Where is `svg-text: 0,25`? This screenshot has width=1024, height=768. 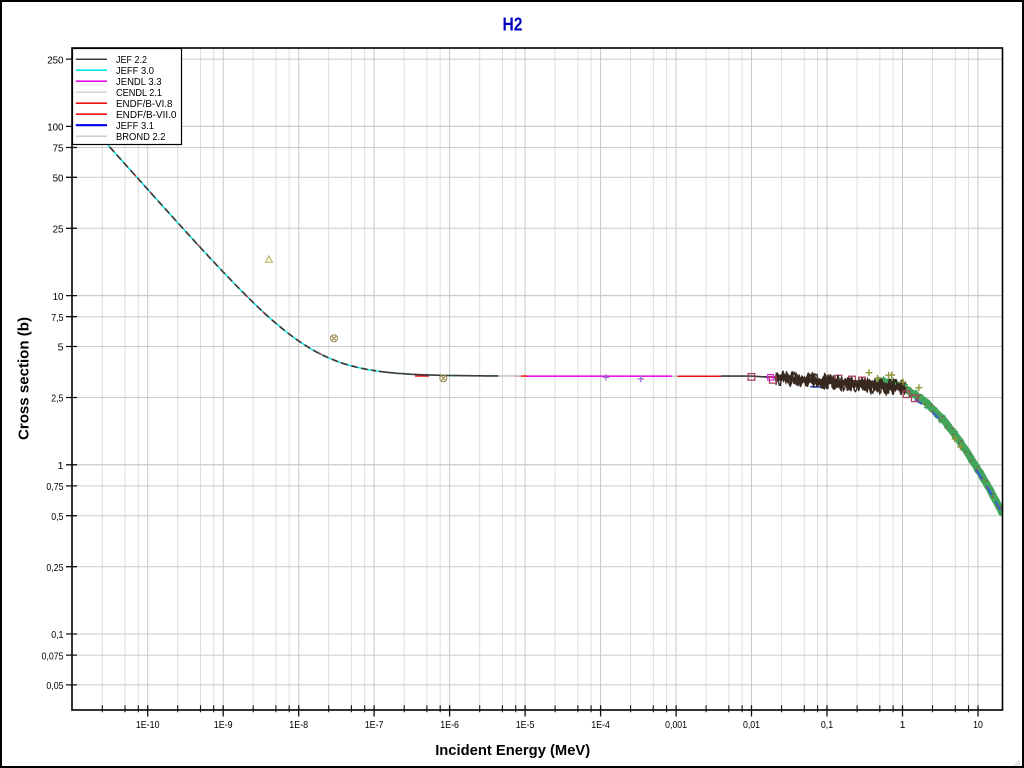 svg-text: 0,25 is located at coordinates (54, 568).